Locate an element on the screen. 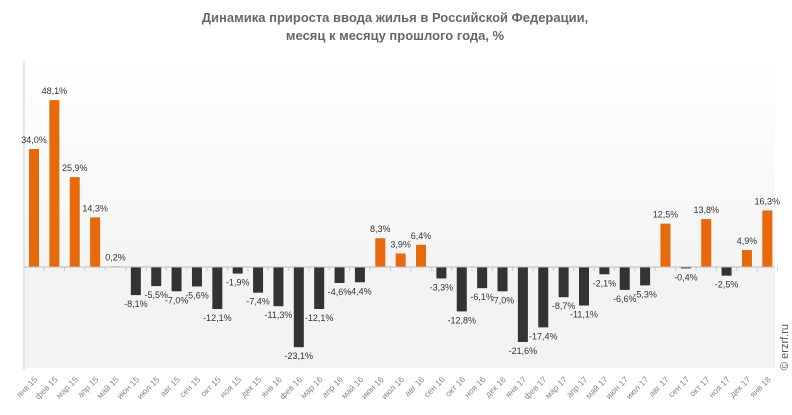 The width and height of the screenshot is (792, 415). data-label-17: 8,3% is located at coordinates (380, 229).